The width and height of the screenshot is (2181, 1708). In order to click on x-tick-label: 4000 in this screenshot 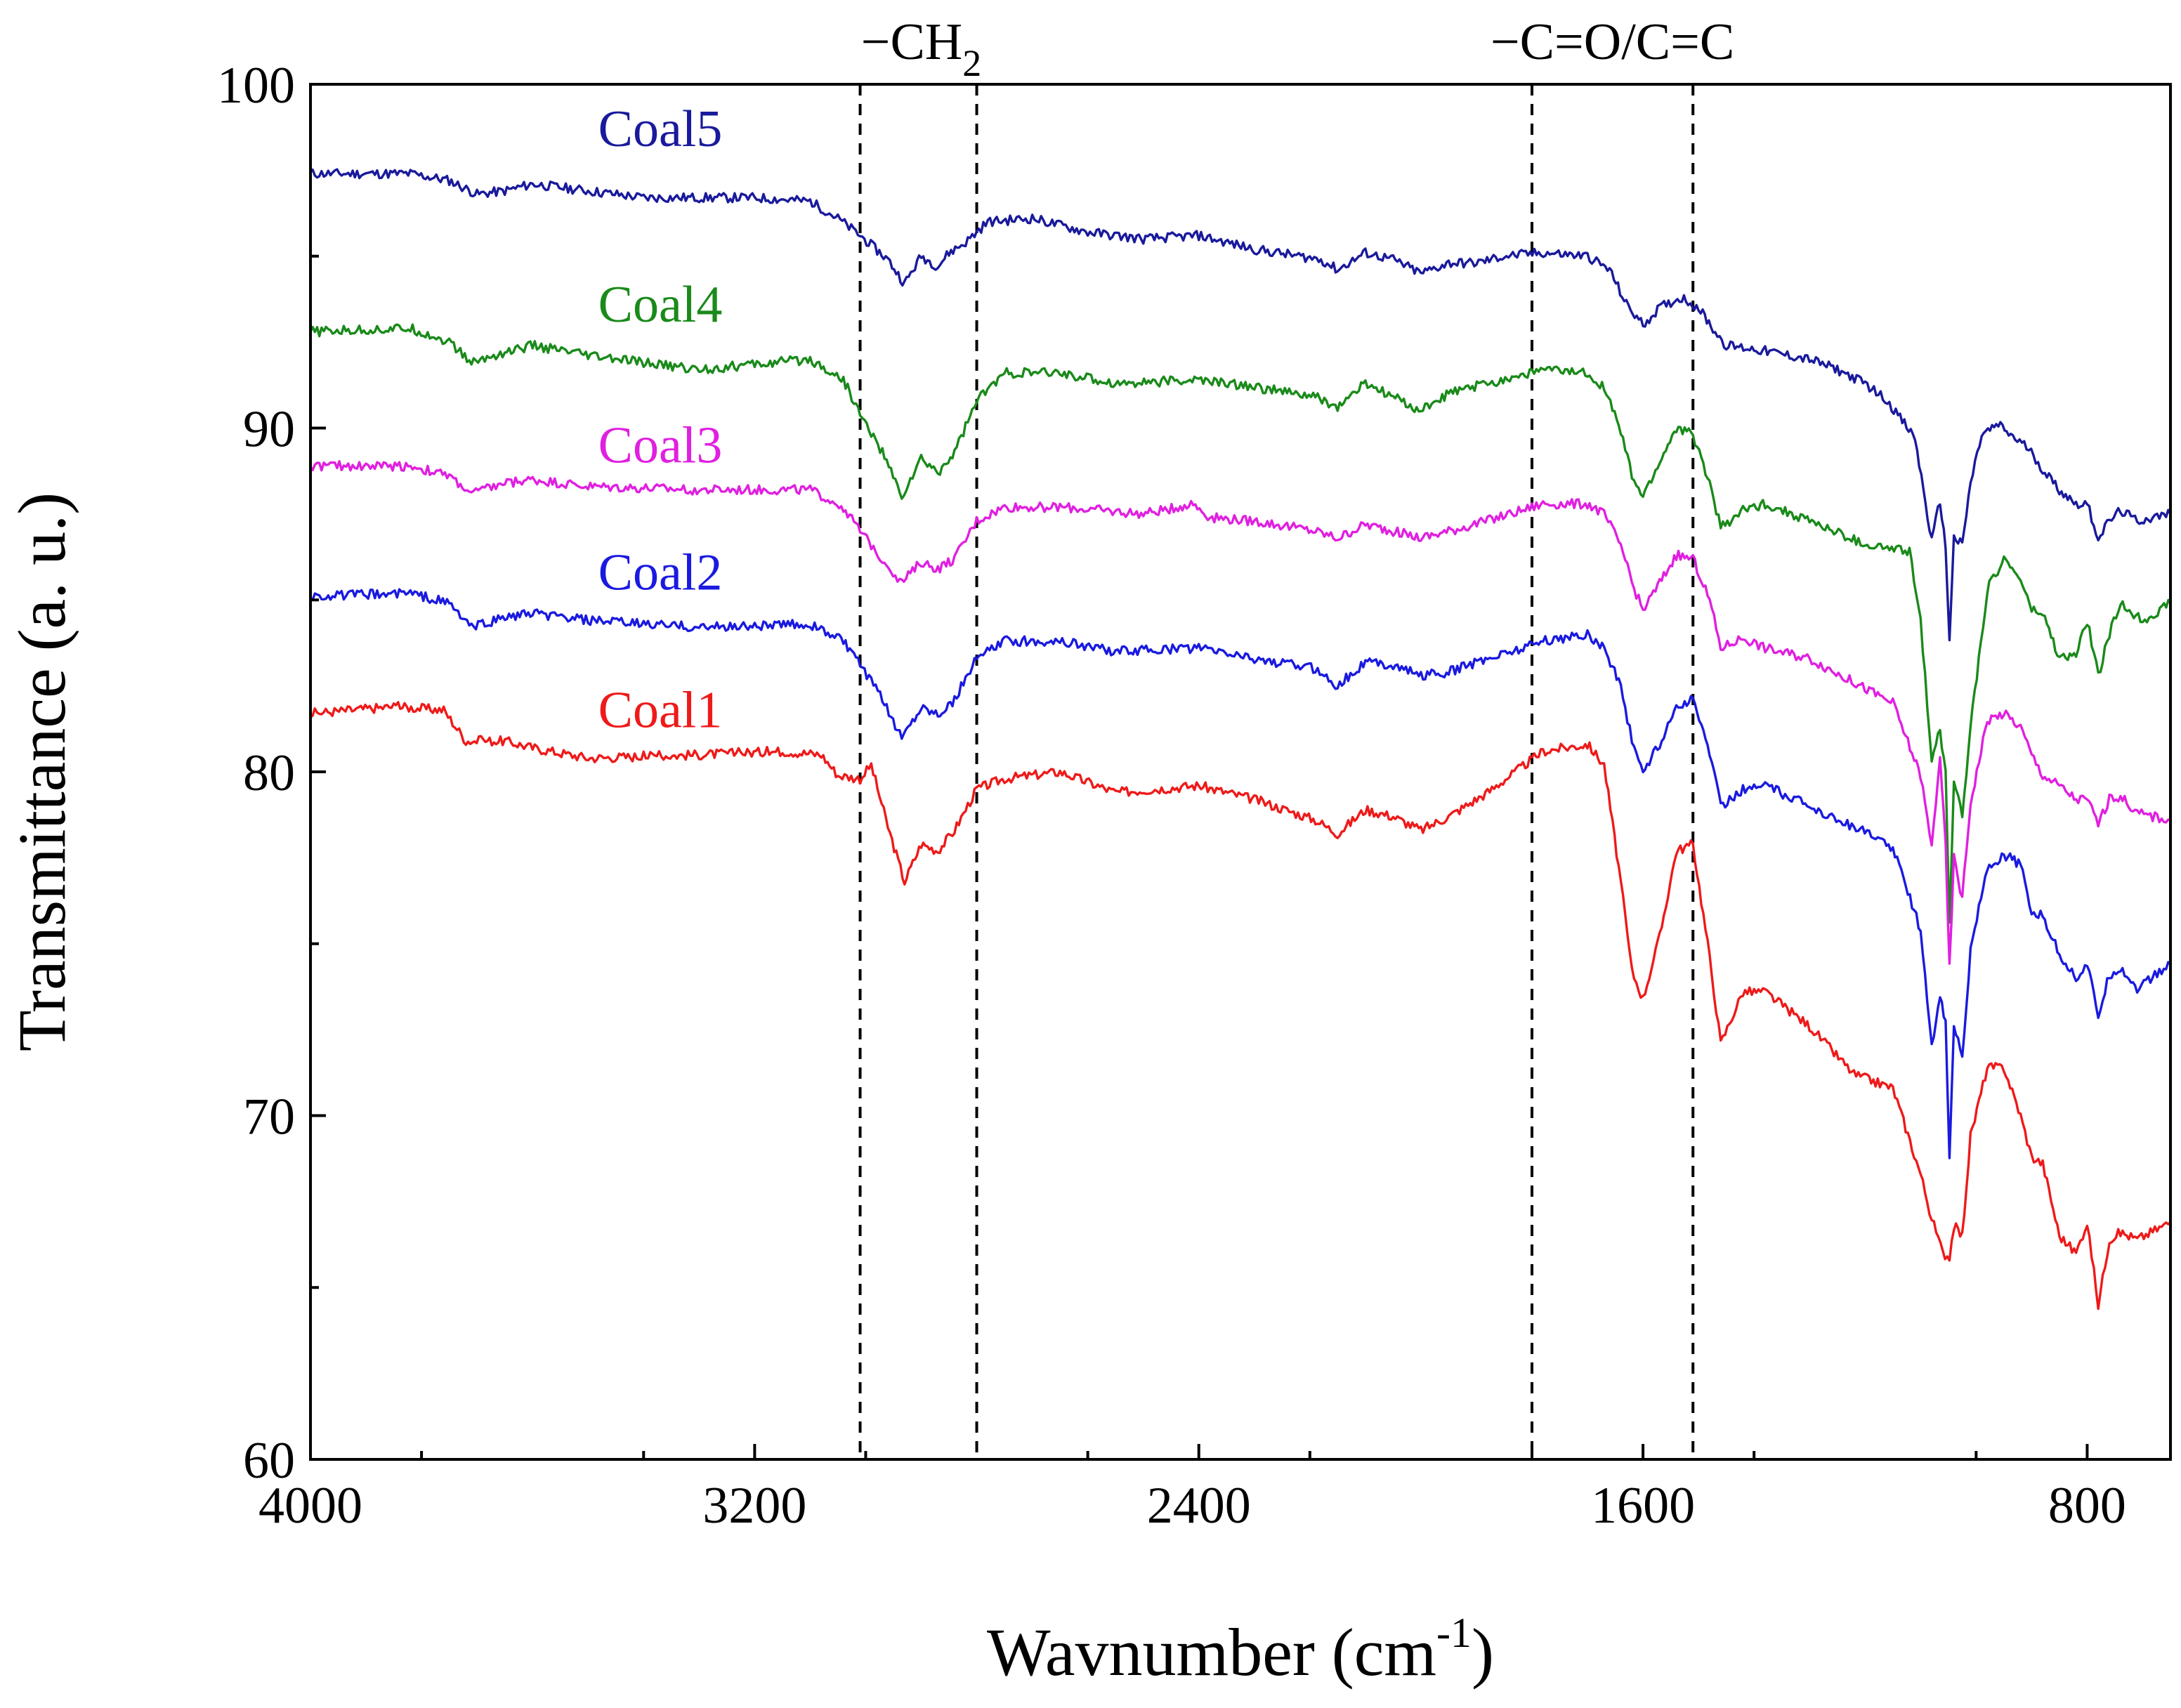, I will do `click(310, 1506)`.